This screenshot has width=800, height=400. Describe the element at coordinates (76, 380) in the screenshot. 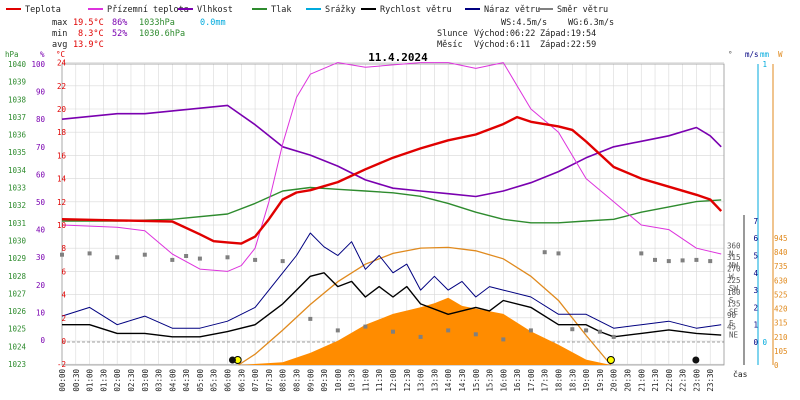

I see `time-tick: 00:30` at that location.